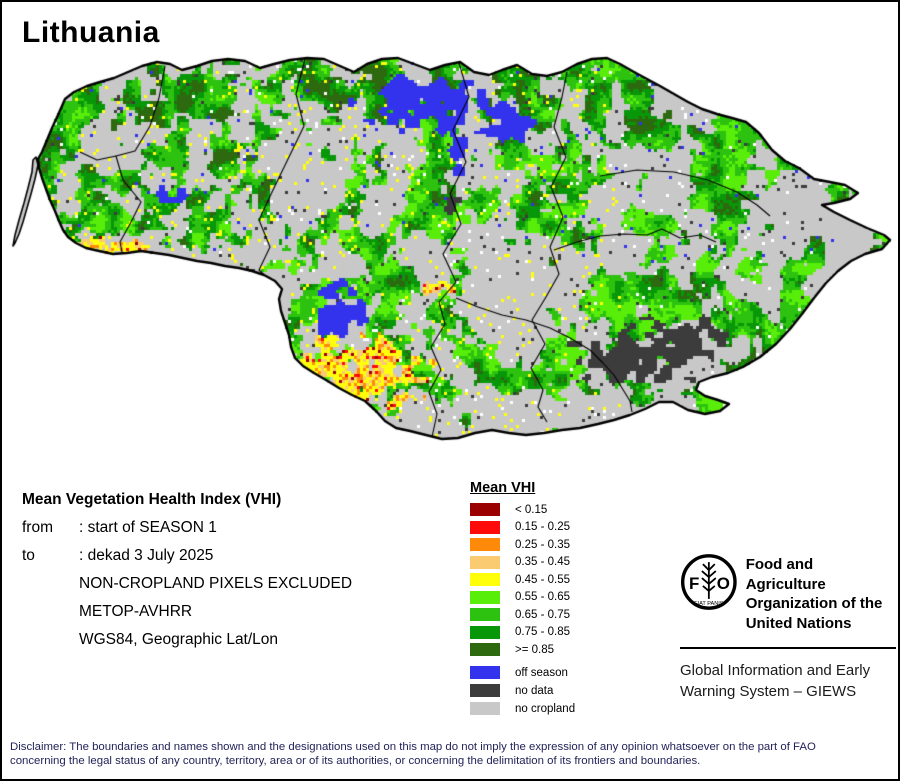  I want to click on info-heading: Mean Vegetation Health Index (VHI), so click(152, 499).